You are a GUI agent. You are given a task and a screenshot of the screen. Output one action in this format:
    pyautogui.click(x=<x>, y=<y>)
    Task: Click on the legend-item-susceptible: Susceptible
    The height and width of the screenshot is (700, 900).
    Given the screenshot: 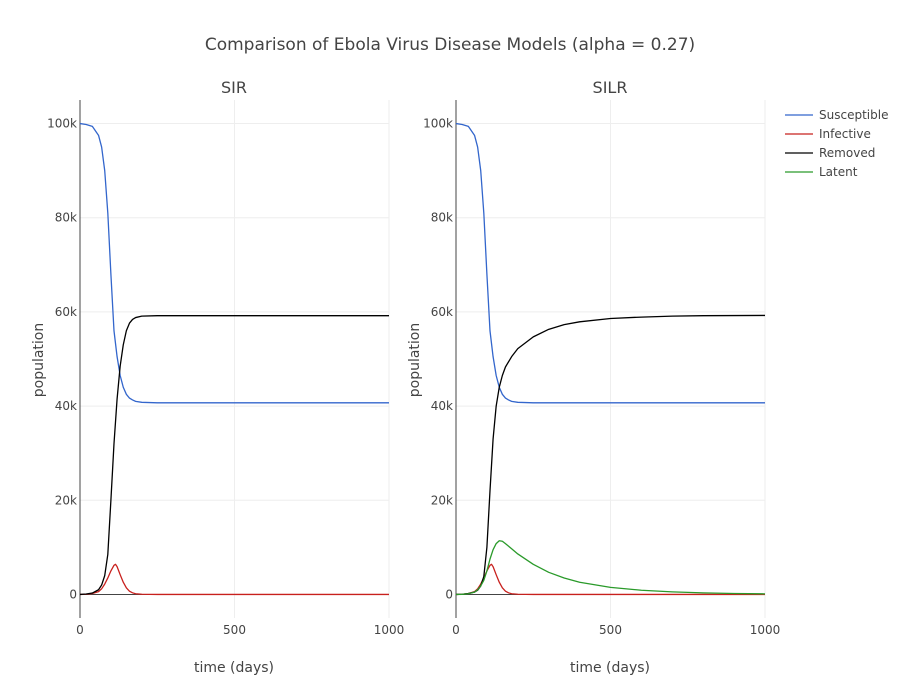 What is the action you would take?
    pyautogui.click(x=836, y=115)
    